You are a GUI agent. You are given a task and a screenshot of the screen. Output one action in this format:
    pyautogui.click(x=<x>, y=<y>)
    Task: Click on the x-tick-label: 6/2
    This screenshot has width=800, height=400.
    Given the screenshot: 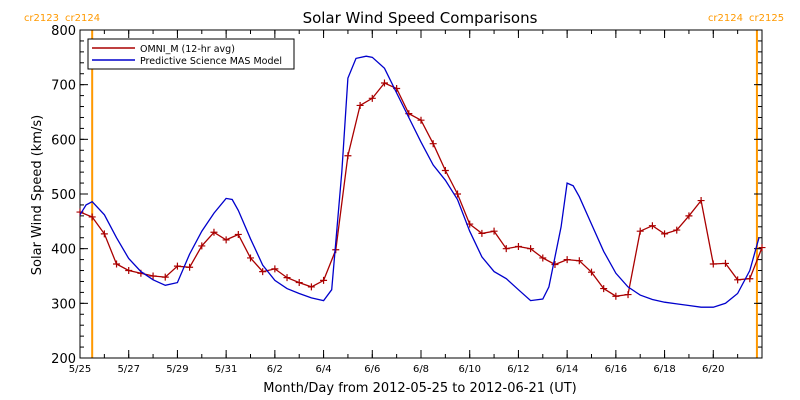 What is the action you would take?
    pyautogui.click(x=275, y=369)
    